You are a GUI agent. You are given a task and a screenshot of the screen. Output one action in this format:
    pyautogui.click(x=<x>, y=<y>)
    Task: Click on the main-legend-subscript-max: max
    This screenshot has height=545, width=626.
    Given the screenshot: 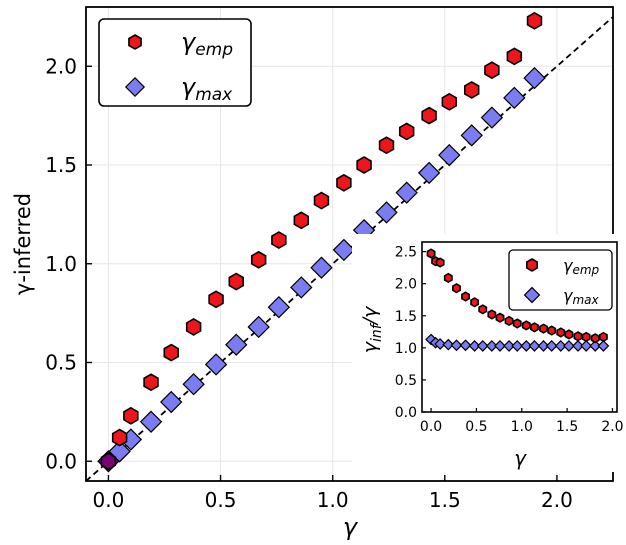 What is the action you would take?
    pyautogui.click(x=214, y=95)
    